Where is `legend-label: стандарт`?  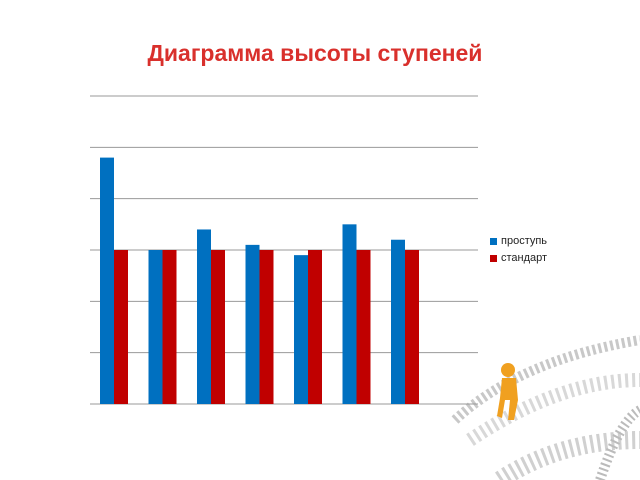 legend-label: стандарт is located at coordinates (524, 258).